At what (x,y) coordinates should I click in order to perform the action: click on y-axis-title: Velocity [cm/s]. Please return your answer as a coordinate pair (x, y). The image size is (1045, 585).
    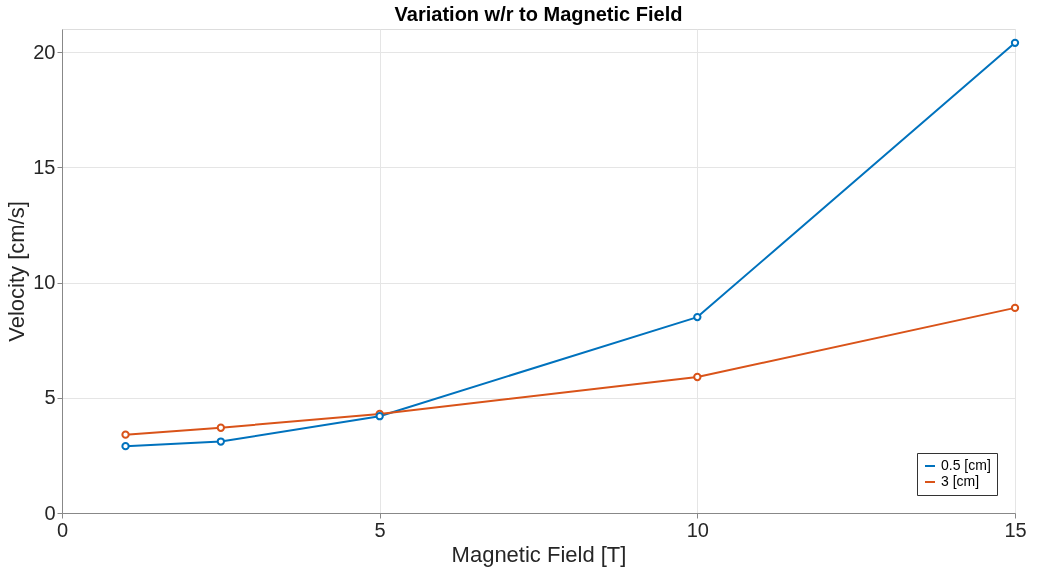
    Looking at the image, I should click on (17, 271).